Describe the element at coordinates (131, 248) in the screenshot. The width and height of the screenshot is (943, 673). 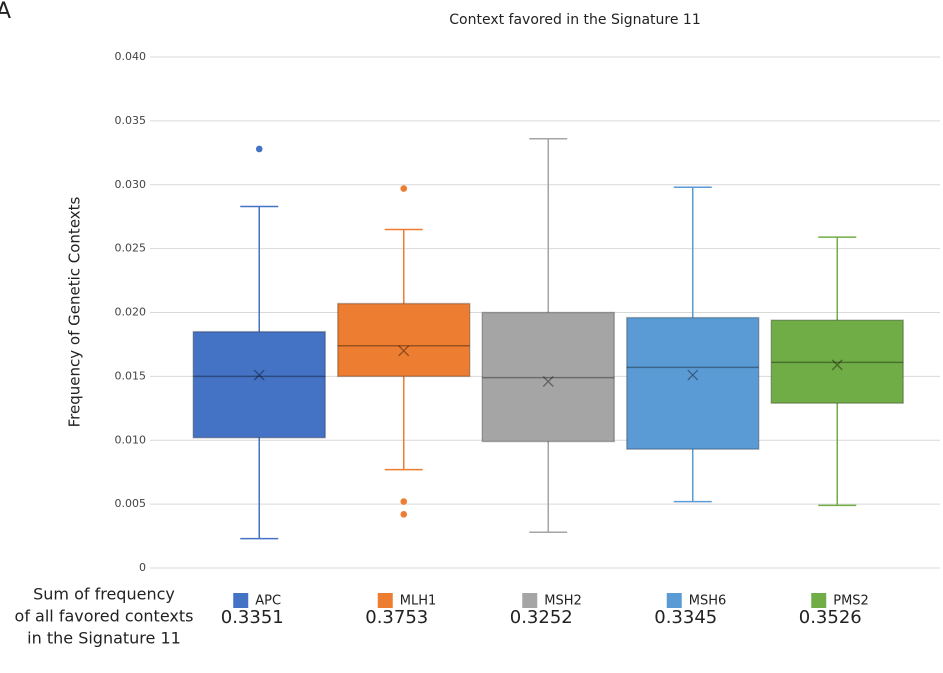
I see `y-tick-label: 0.025` at that location.